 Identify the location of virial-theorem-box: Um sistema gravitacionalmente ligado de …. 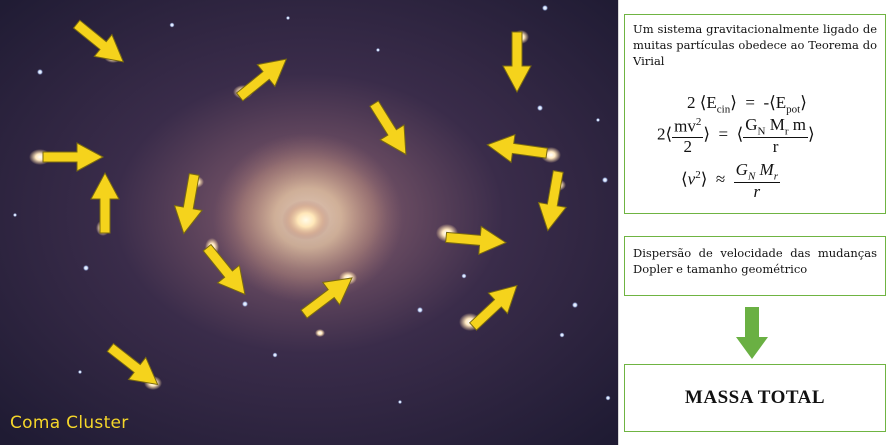
(755, 114).